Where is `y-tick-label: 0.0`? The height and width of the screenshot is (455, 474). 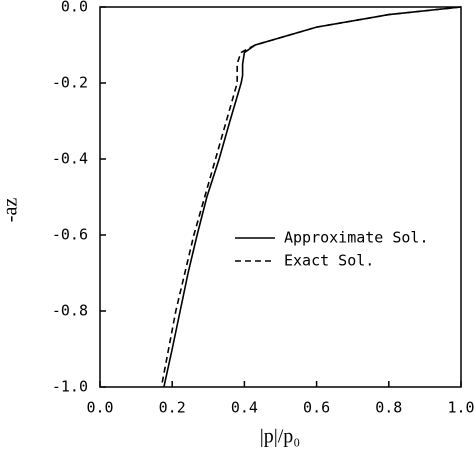 y-tick-label: 0.0 is located at coordinates (74, 8).